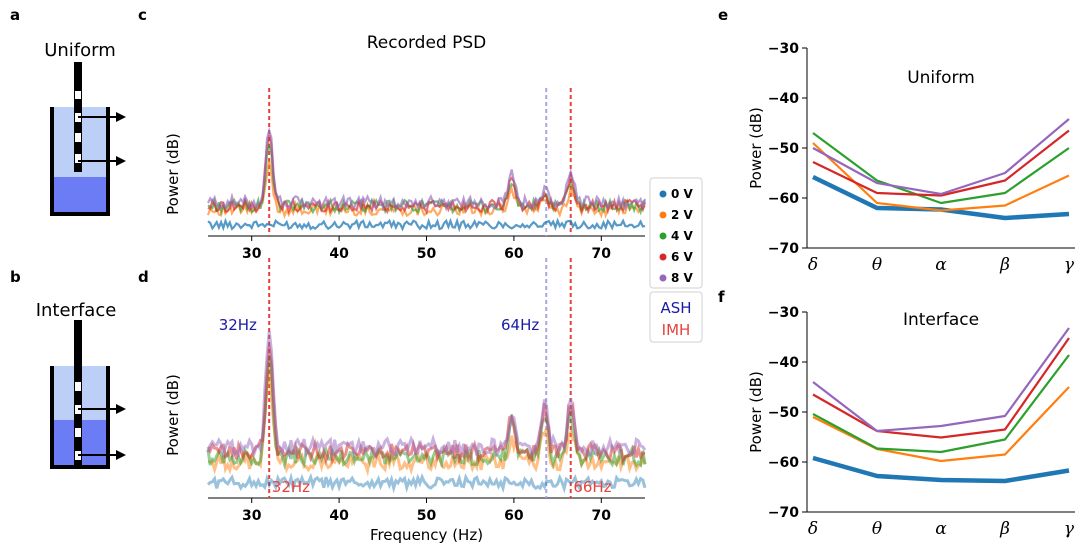 This screenshot has height=548, width=1088. I want to click on chart-title: Interface, so click(941, 320).